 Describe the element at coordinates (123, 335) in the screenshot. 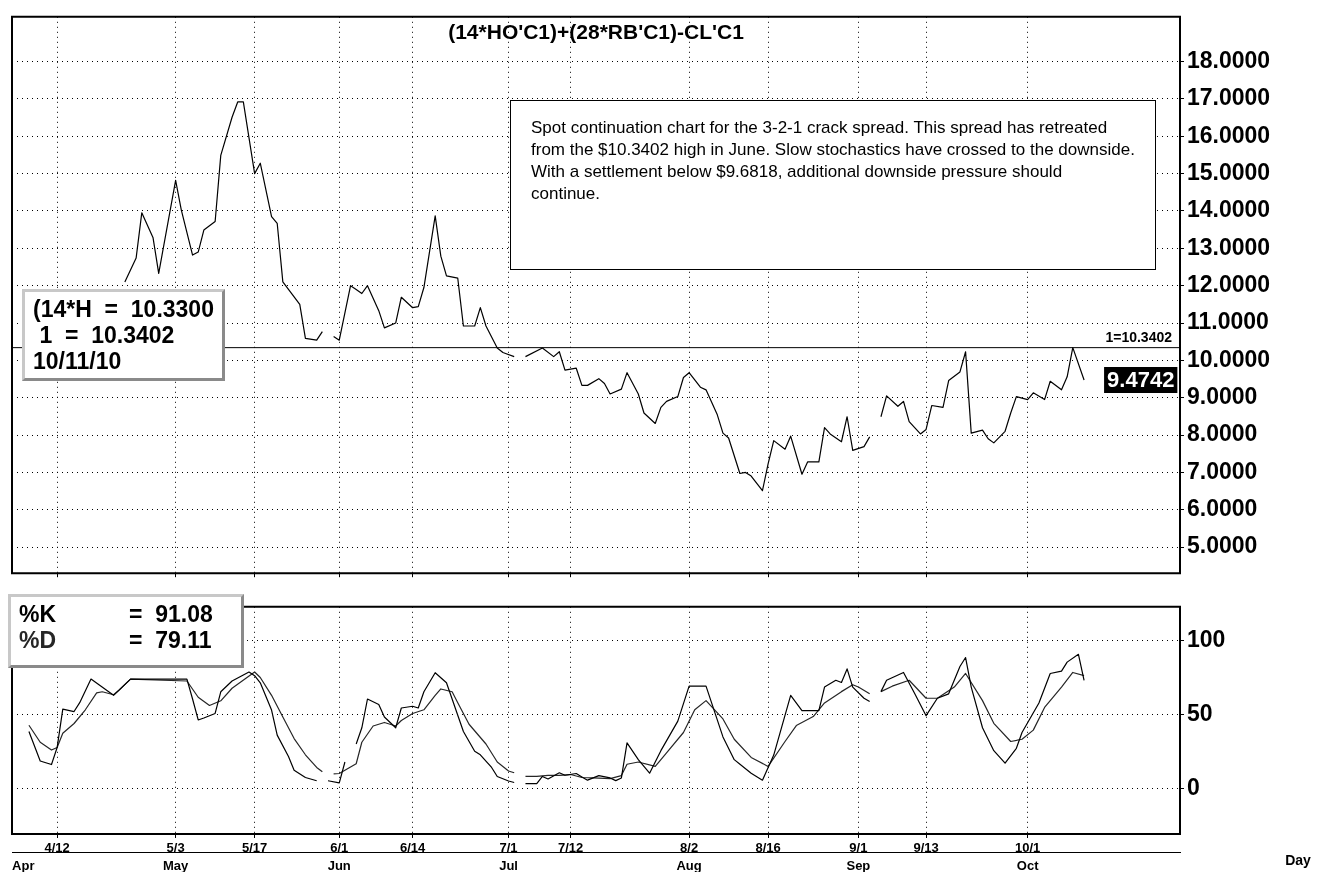

I see `info-box: (14*H = 10.3300 1 = 10.3402 10/11/10` at that location.